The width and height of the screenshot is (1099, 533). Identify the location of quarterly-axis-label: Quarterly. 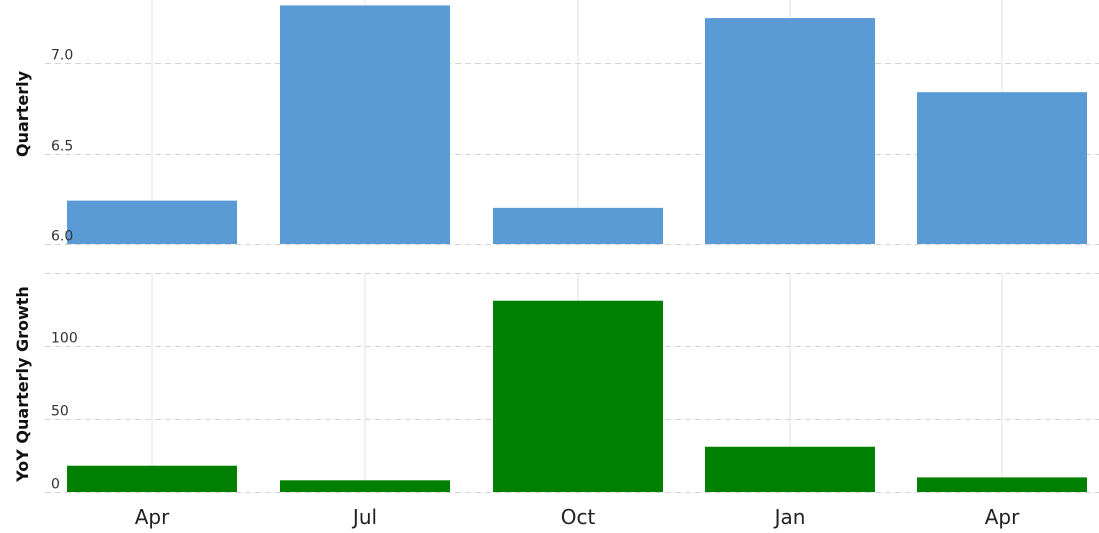
(22, 113).